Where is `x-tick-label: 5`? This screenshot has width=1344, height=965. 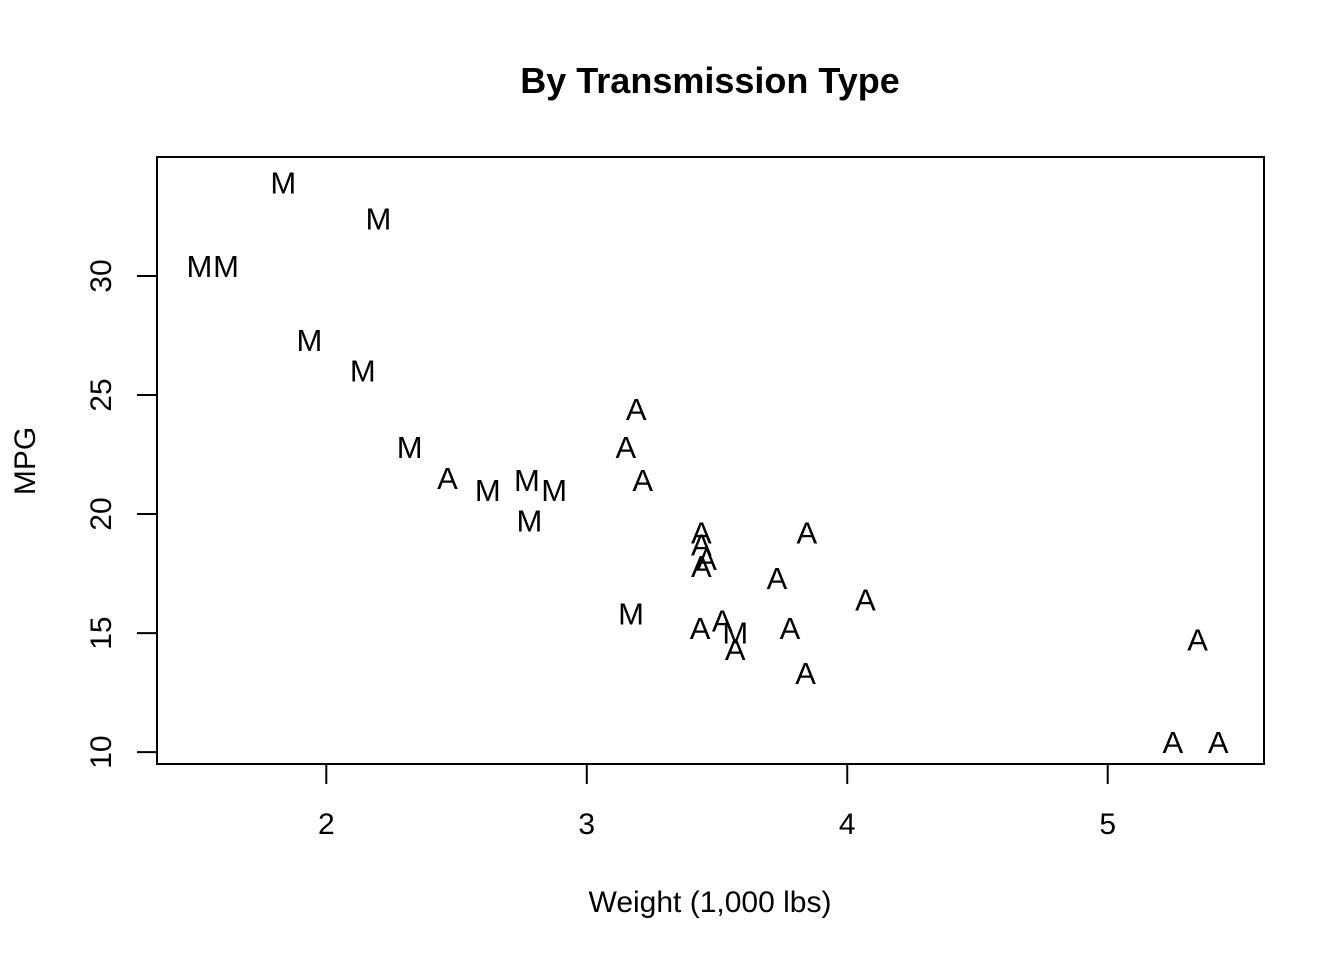 x-tick-label: 5 is located at coordinates (1107, 824).